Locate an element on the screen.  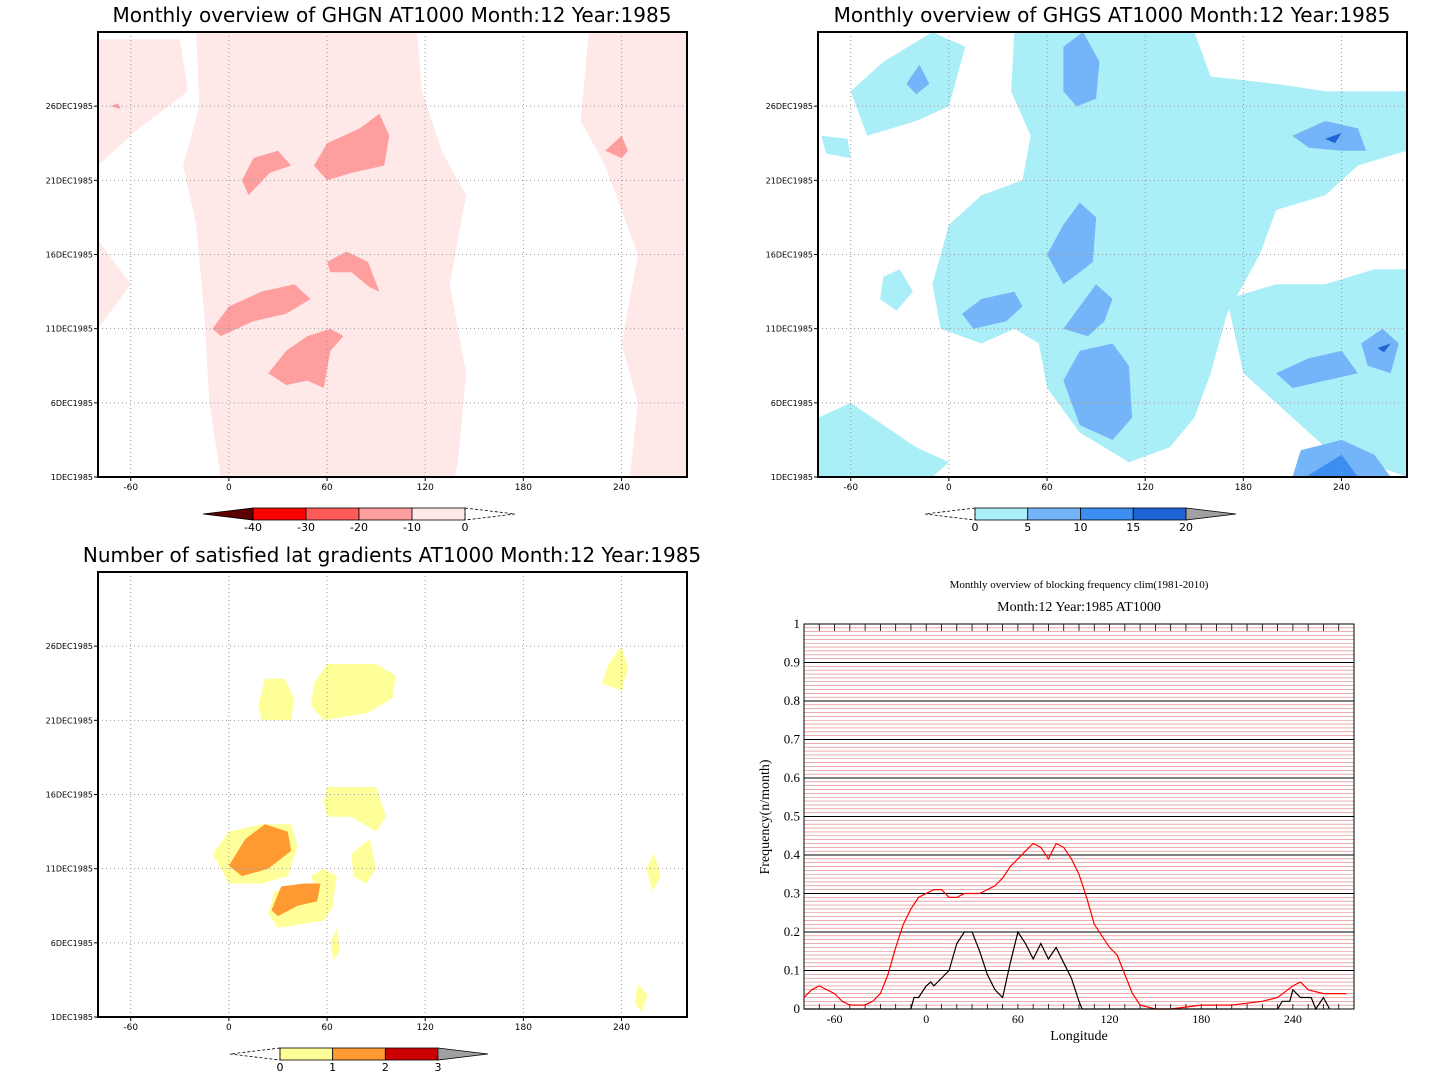
colorbar-label-4: 20 is located at coordinates (1186, 527).